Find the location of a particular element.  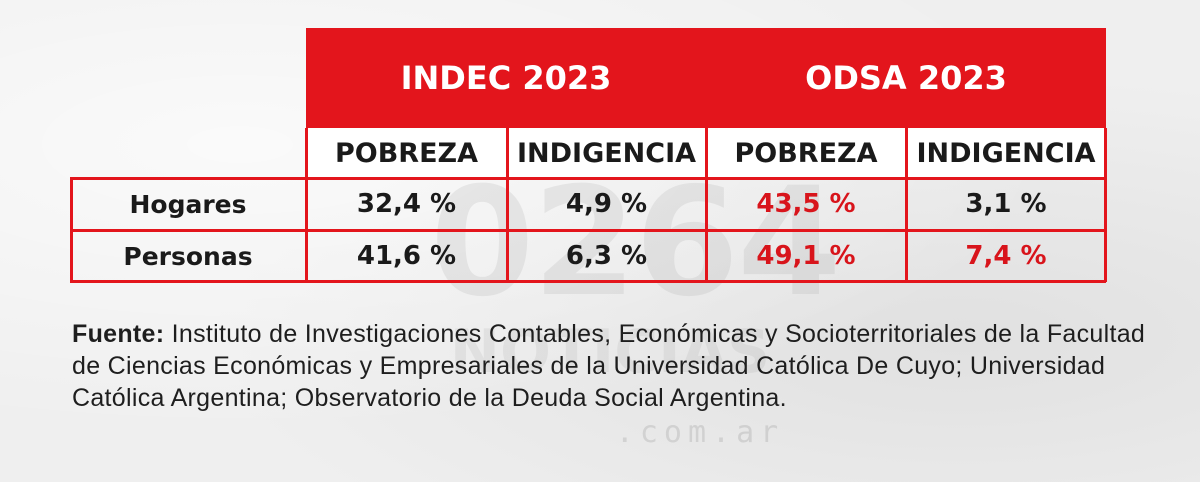

row-label: Personas is located at coordinates (188, 256).